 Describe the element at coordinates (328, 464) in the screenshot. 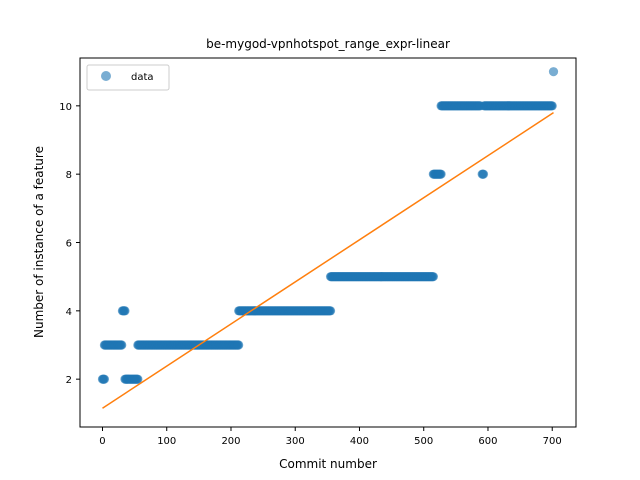

I see `x-axis-label: Commit number` at that location.